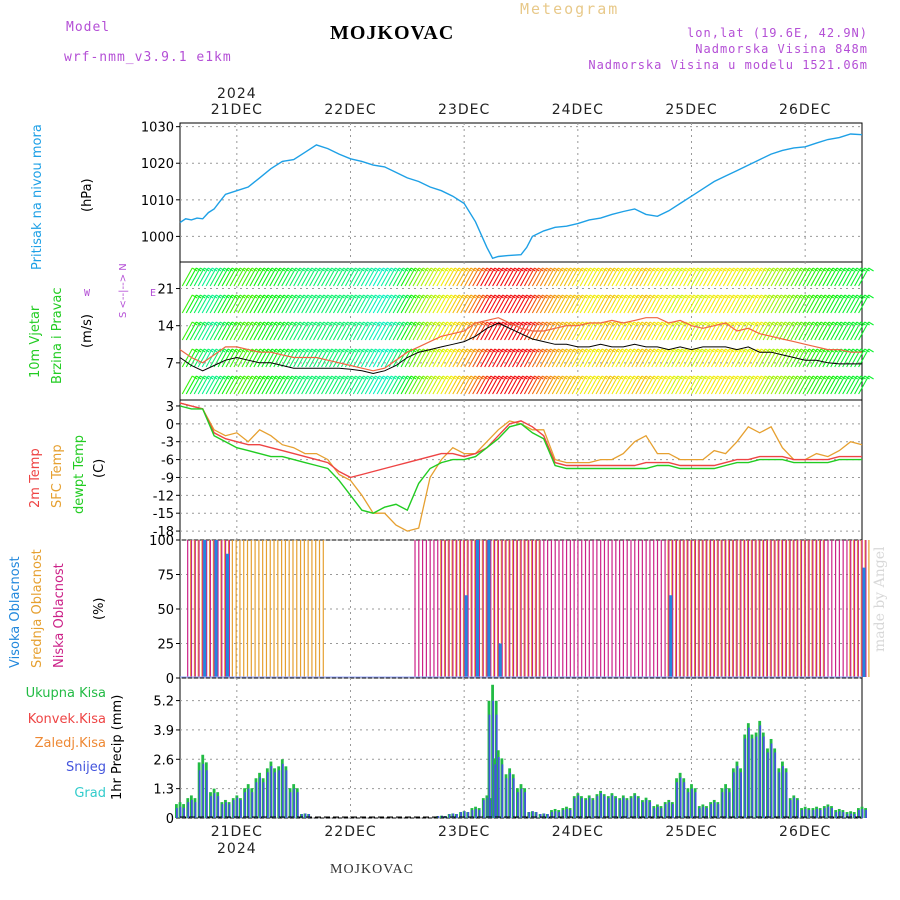  What do you see at coordinates (148, 57) in the screenshot?
I see `model-name: wrf-nmm_v3.9.1 e1km` at bounding box center [148, 57].